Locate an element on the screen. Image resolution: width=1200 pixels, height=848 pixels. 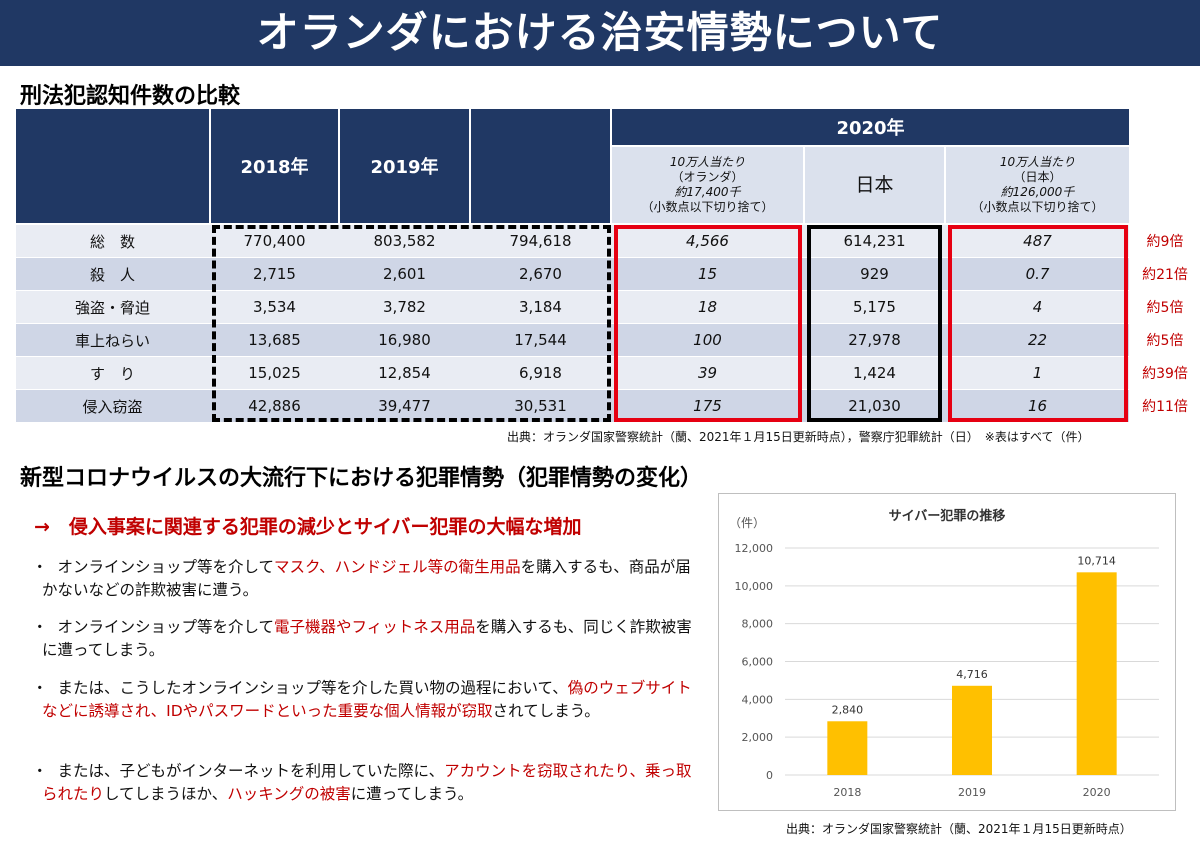
data-label: 10,714 is located at coordinates (1096, 560).